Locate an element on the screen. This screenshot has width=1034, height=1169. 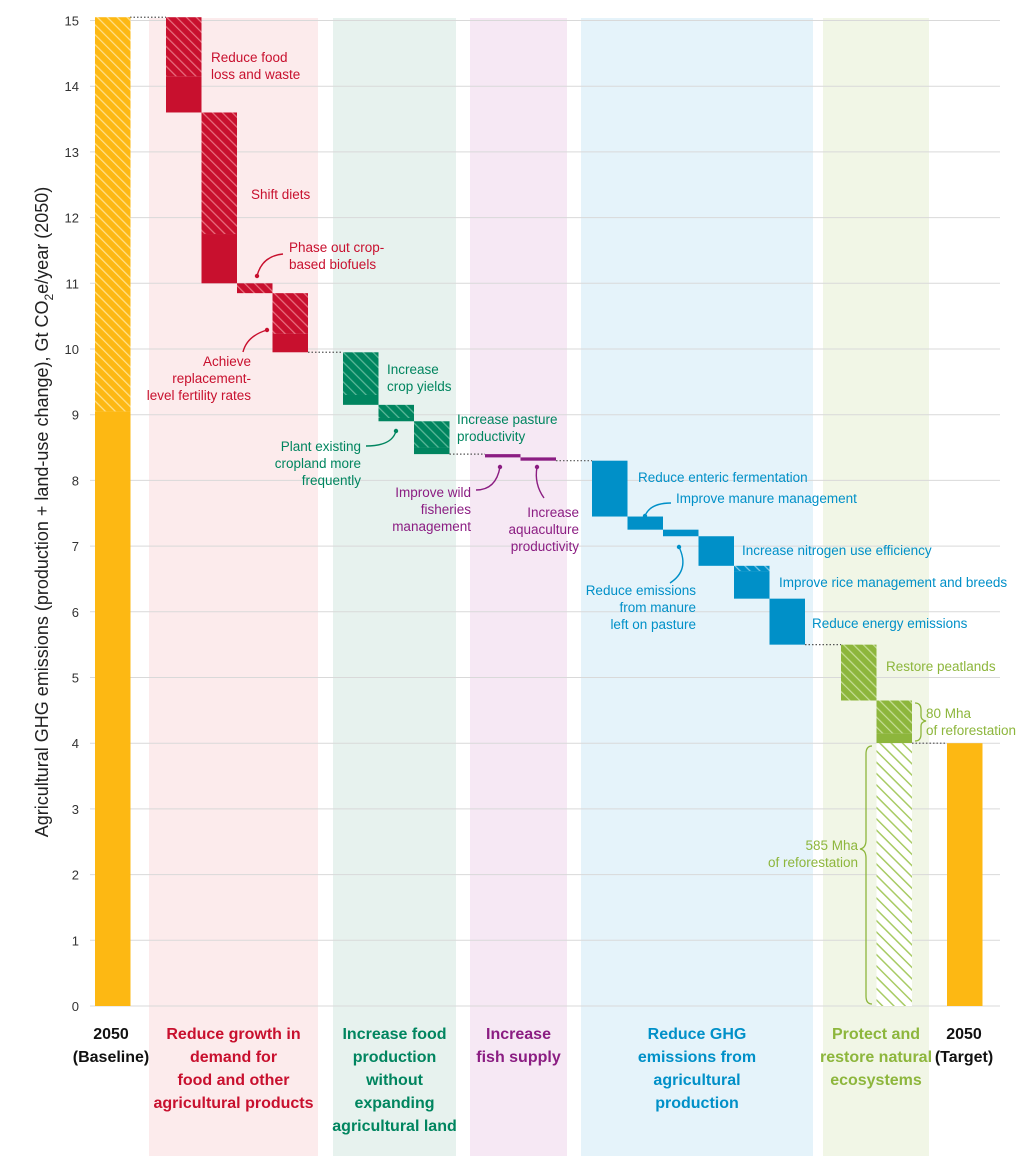
step-label-line: level fertility rates is located at coordinates (199, 395).